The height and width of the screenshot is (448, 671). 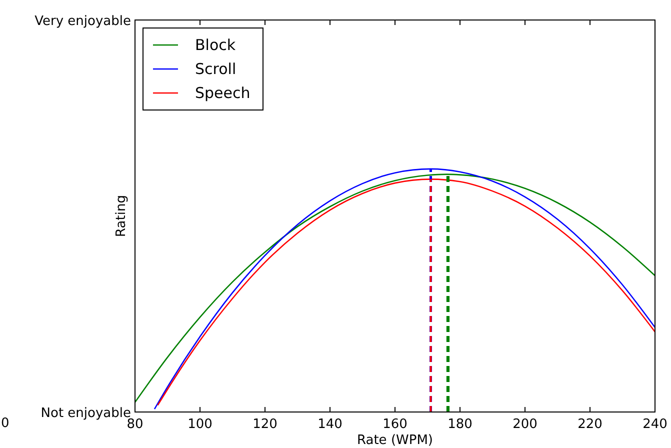 What do you see at coordinates (121, 216) in the screenshot?
I see `y-axis-title: Rating` at bounding box center [121, 216].